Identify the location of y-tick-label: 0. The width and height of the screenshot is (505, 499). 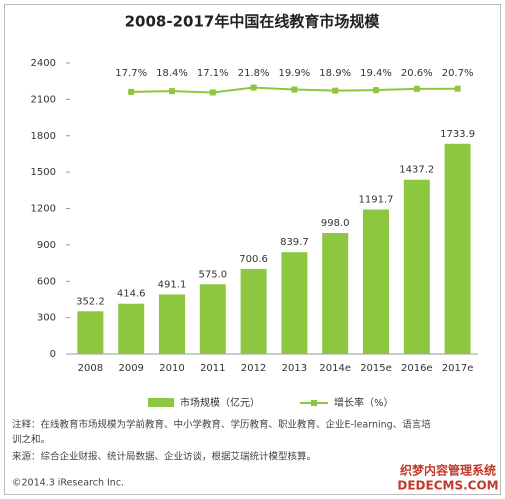
(53, 354).